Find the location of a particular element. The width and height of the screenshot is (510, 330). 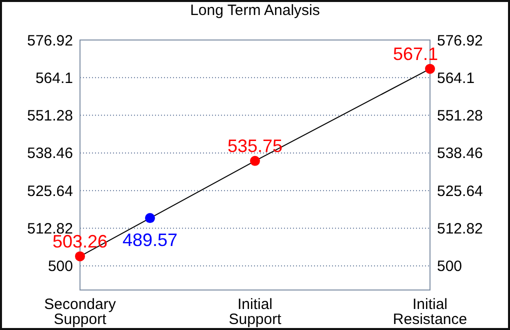

y2-tick-label: 564.1 is located at coordinates (456, 78).